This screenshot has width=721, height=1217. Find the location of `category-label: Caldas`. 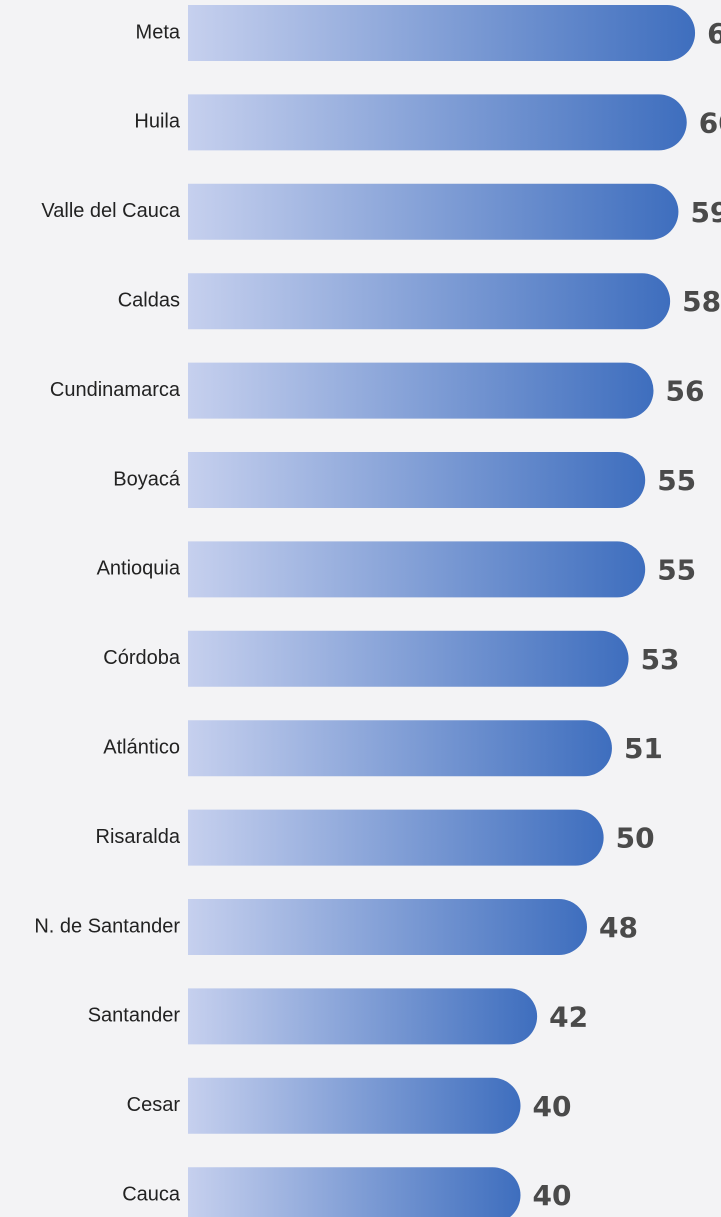

category-label: Caldas is located at coordinates (149, 300).